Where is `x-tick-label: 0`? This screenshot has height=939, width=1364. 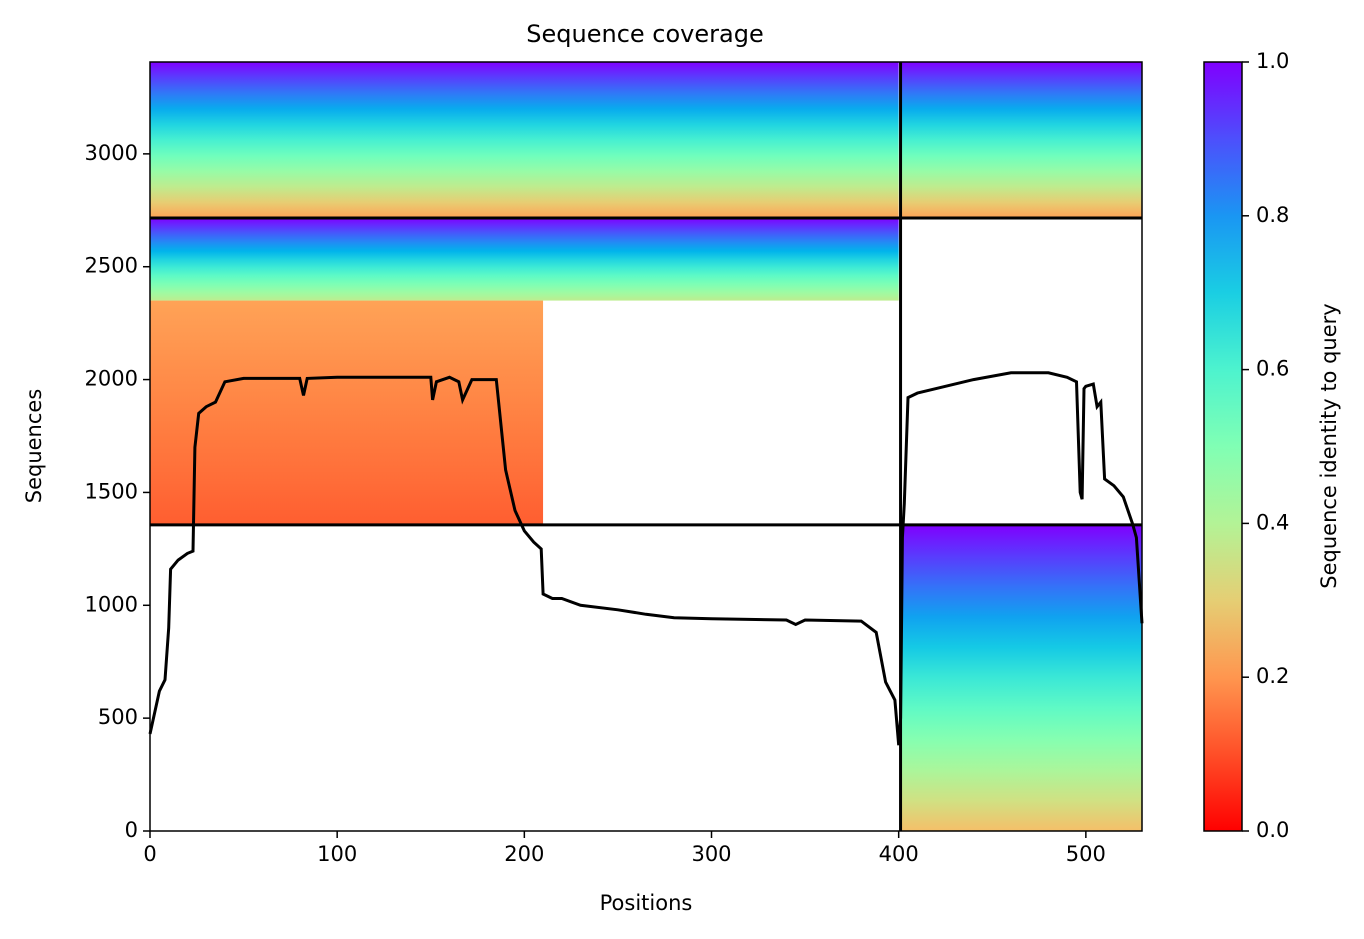
x-tick-label: 0 is located at coordinates (149, 854).